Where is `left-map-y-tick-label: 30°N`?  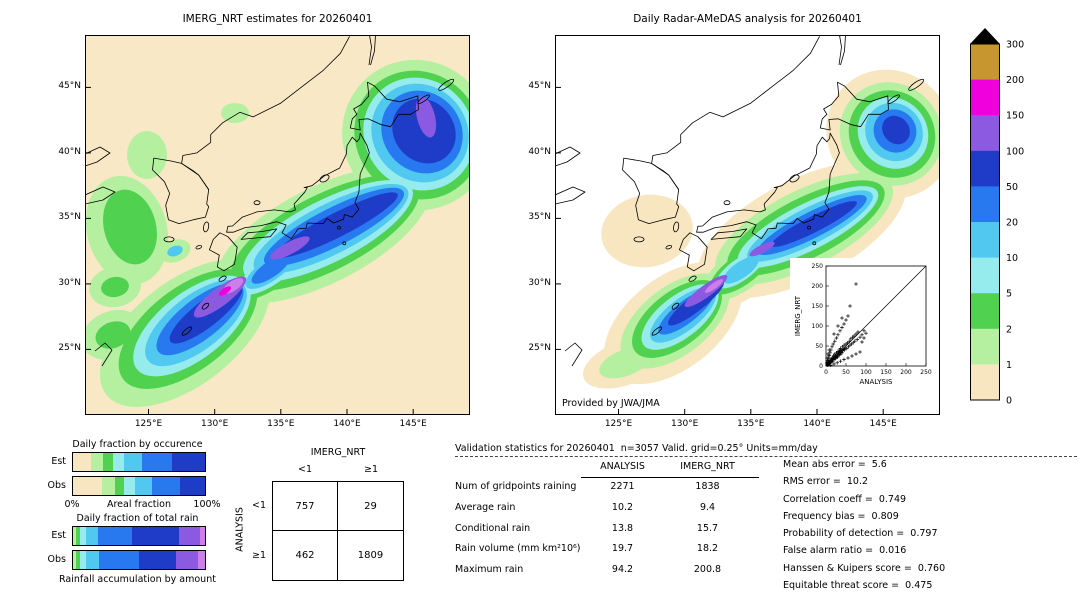 left-map-y-tick-label: 30°N is located at coordinates (69, 282).